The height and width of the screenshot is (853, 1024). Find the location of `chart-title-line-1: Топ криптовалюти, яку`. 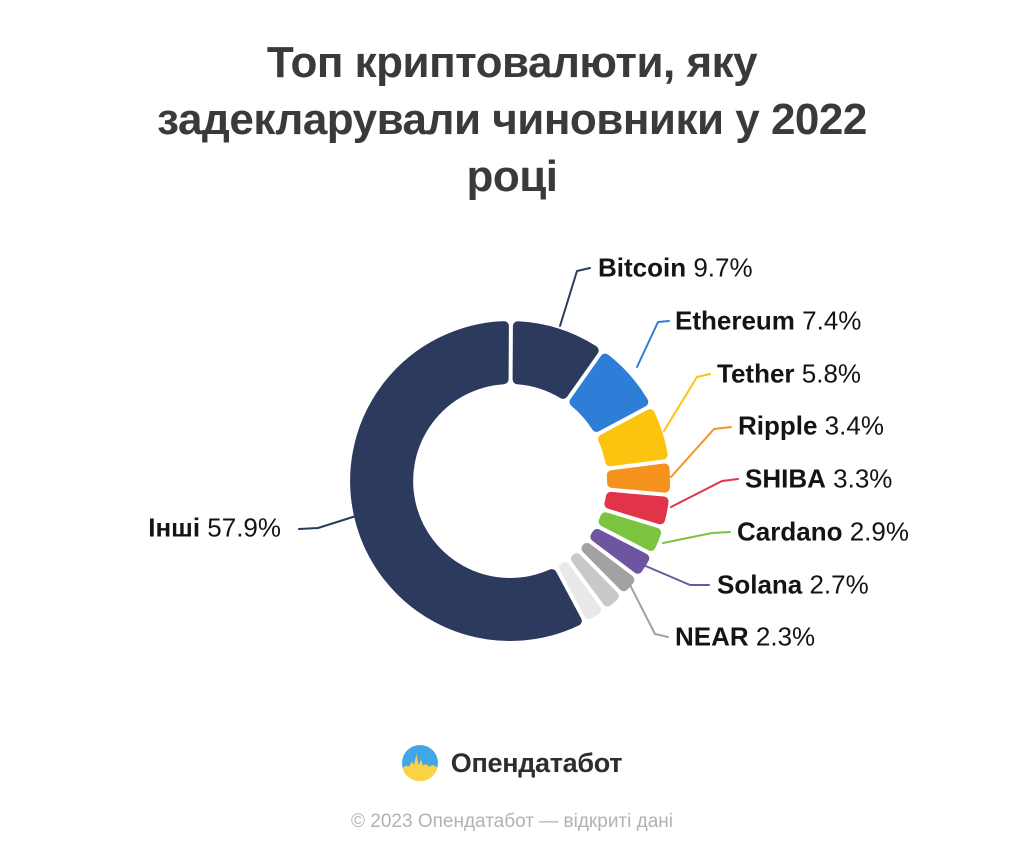

chart-title-line-1: Топ криптовалюти, яку is located at coordinates (512, 62).